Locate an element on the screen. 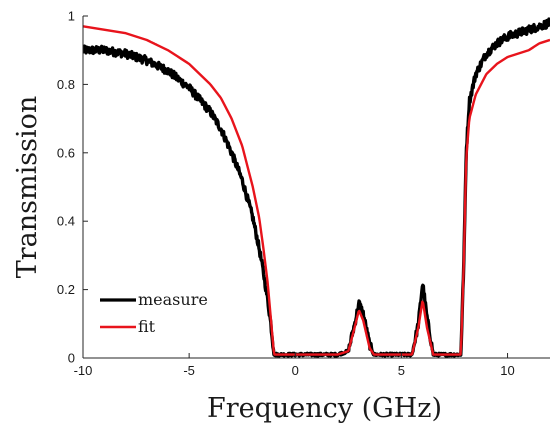 Image resolution: width=553 pixels, height=423 pixels. legend: measure fit is located at coordinates (154, 313).